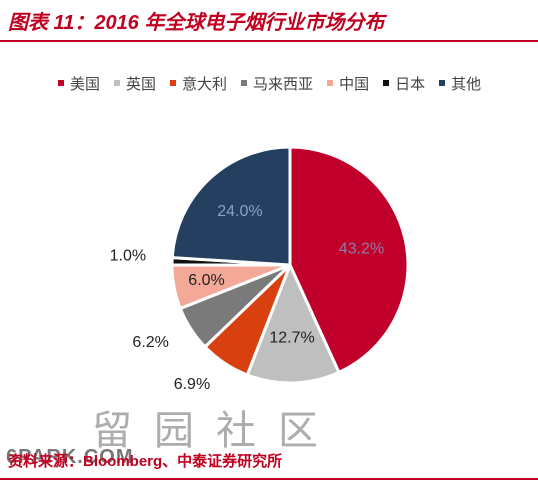 The width and height of the screenshot is (538, 483). I want to click on legend-item: 美国, so click(79, 83).